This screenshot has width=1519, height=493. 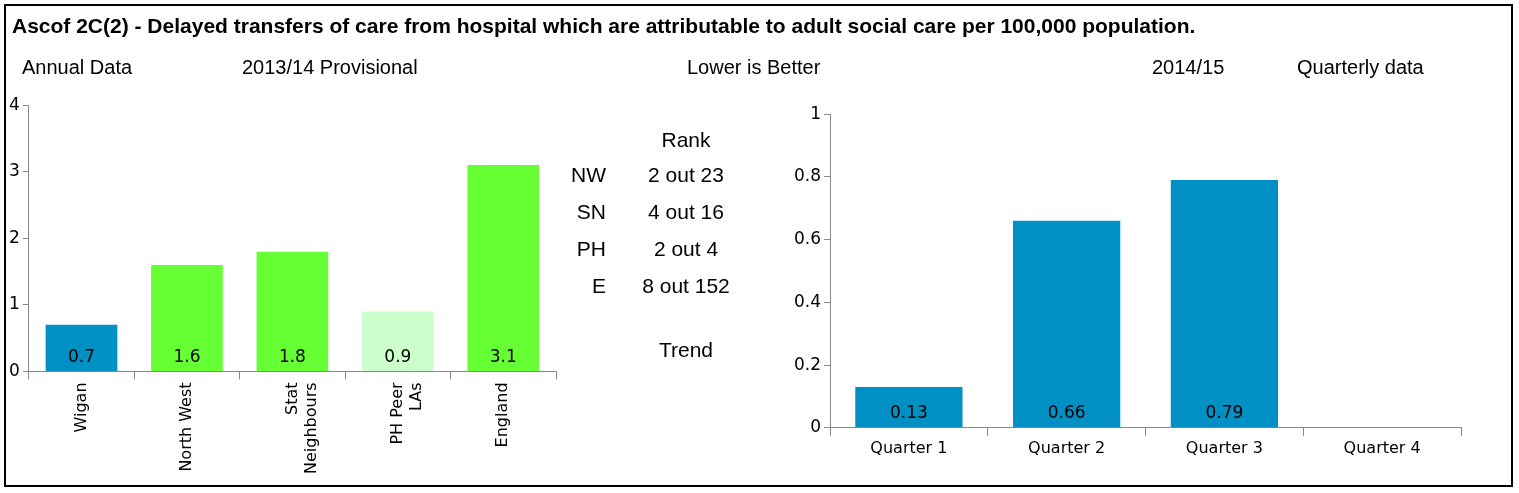 I want to click on y-tick-label: 0.4, so click(x=807, y=300).